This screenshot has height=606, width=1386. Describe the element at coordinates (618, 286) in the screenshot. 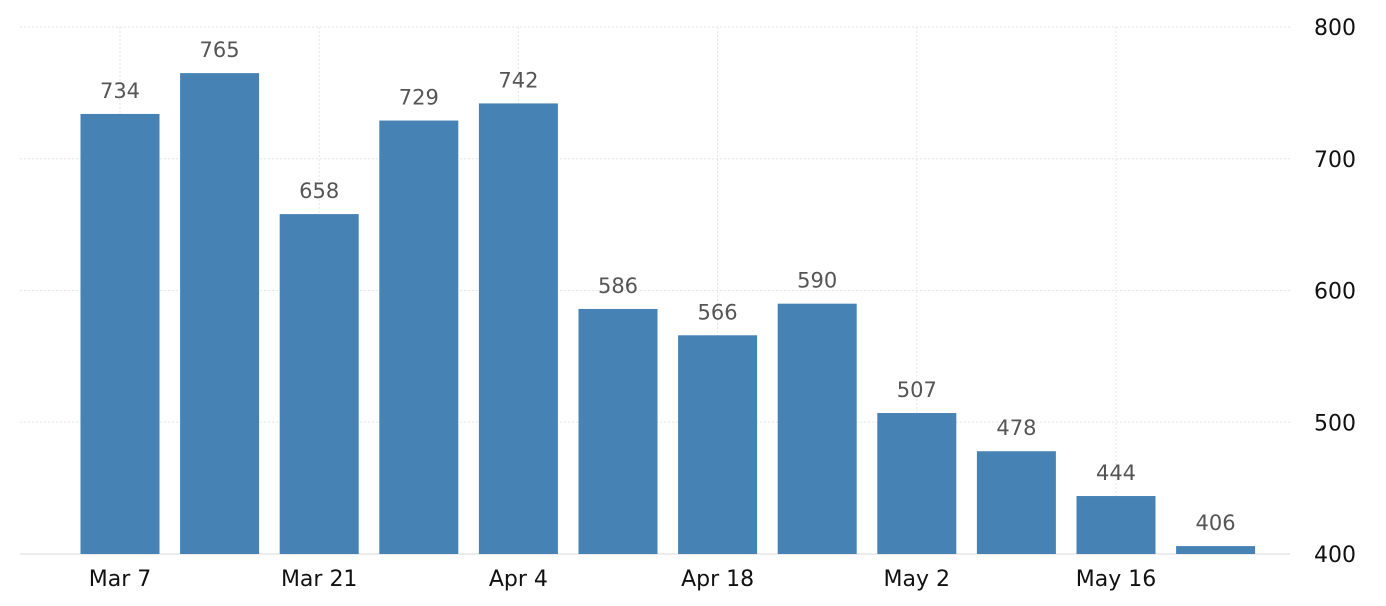

I see `data-label: 586` at that location.